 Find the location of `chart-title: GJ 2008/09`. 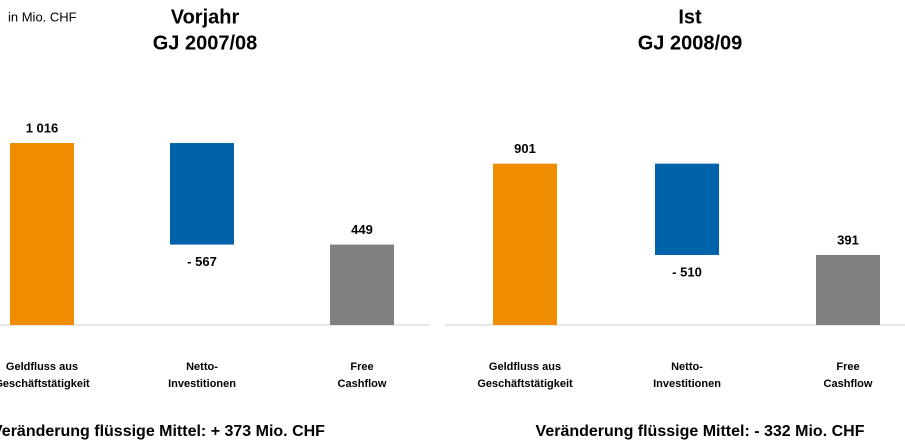

chart-title: GJ 2008/09 is located at coordinates (690, 43).